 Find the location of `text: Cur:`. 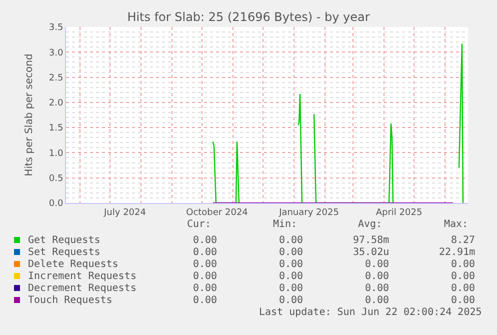

text: Cur: is located at coordinates (199, 224).